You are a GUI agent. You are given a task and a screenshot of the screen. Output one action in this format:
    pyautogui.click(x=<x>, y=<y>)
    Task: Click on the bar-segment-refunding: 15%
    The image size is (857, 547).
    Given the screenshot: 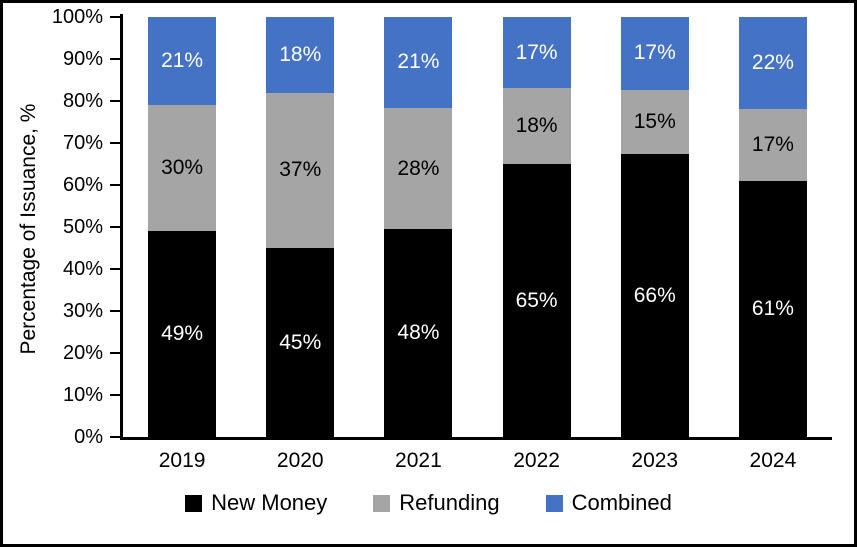 What is the action you would take?
    pyautogui.click(x=654, y=122)
    